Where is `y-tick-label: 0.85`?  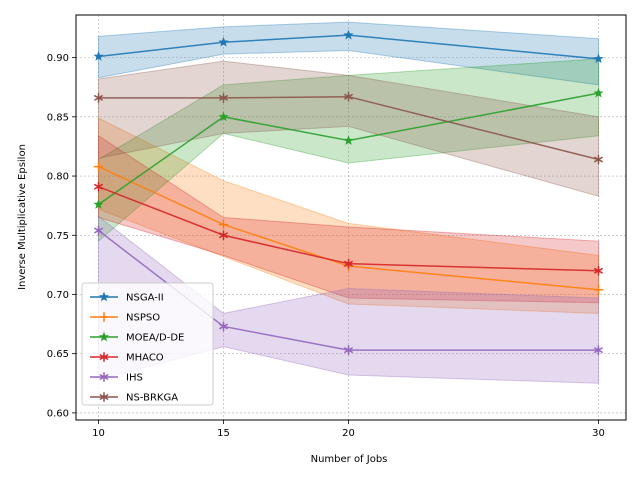
y-tick-label: 0.85 is located at coordinates (58, 117).